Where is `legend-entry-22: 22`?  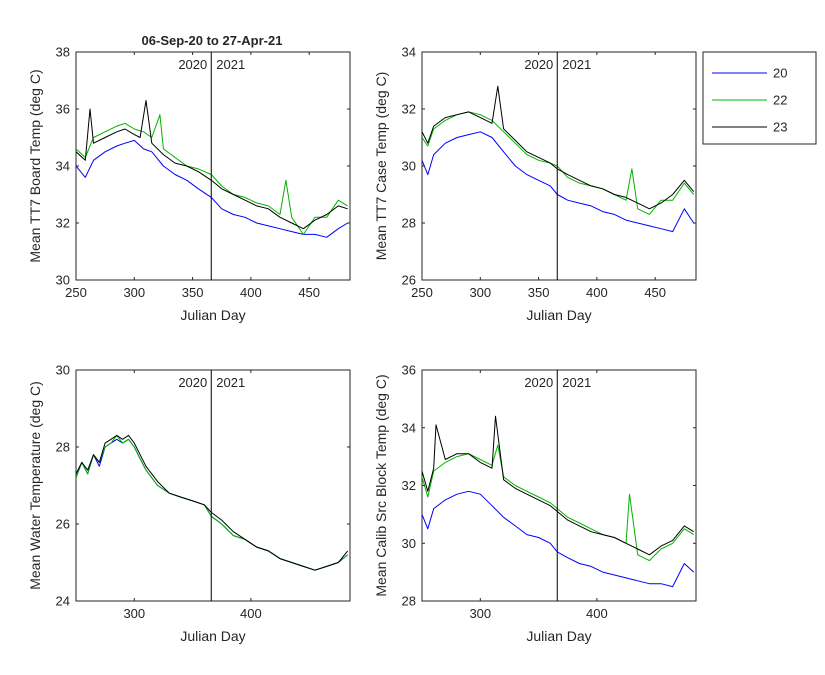 legend-entry-22: 22 is located at coordinates (780, 100).